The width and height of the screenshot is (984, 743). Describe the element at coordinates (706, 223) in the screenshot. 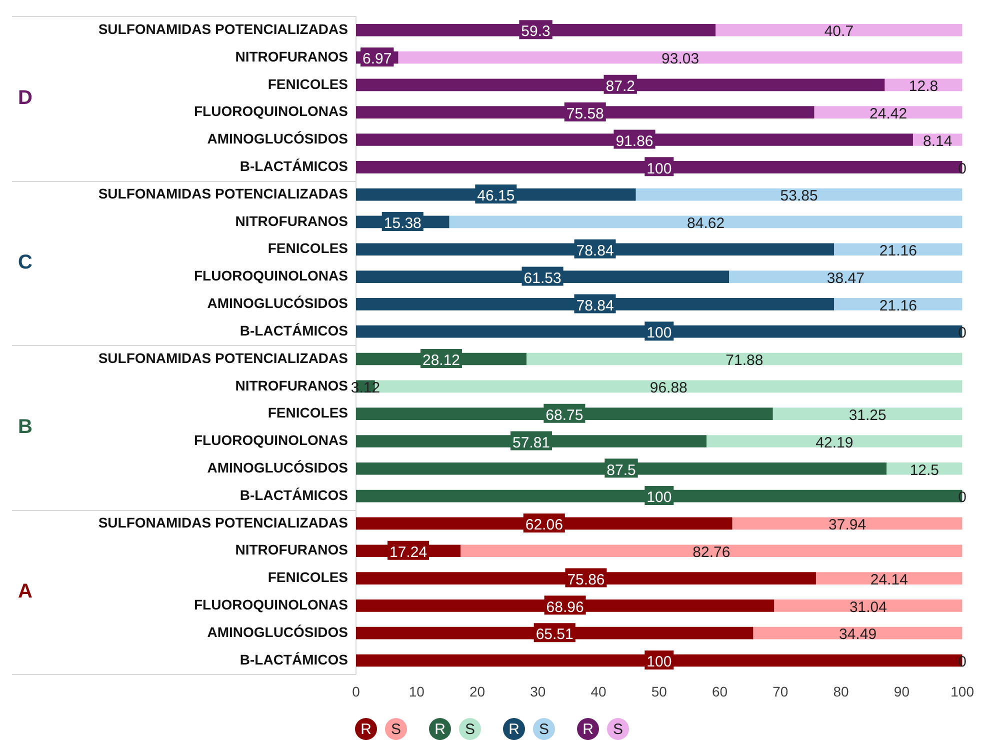

I see `data-label: 84.62` at that location.